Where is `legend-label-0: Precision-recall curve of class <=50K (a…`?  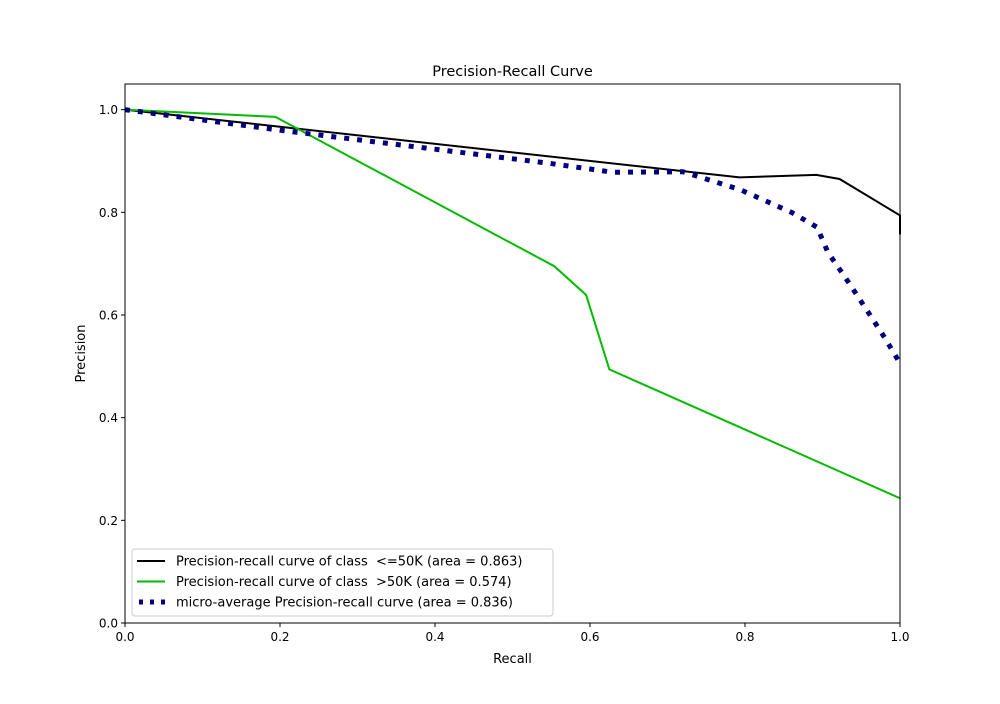
legend-label-0: Precision-recall curve of class <=50K (a… is located at coordinates (349, 562).